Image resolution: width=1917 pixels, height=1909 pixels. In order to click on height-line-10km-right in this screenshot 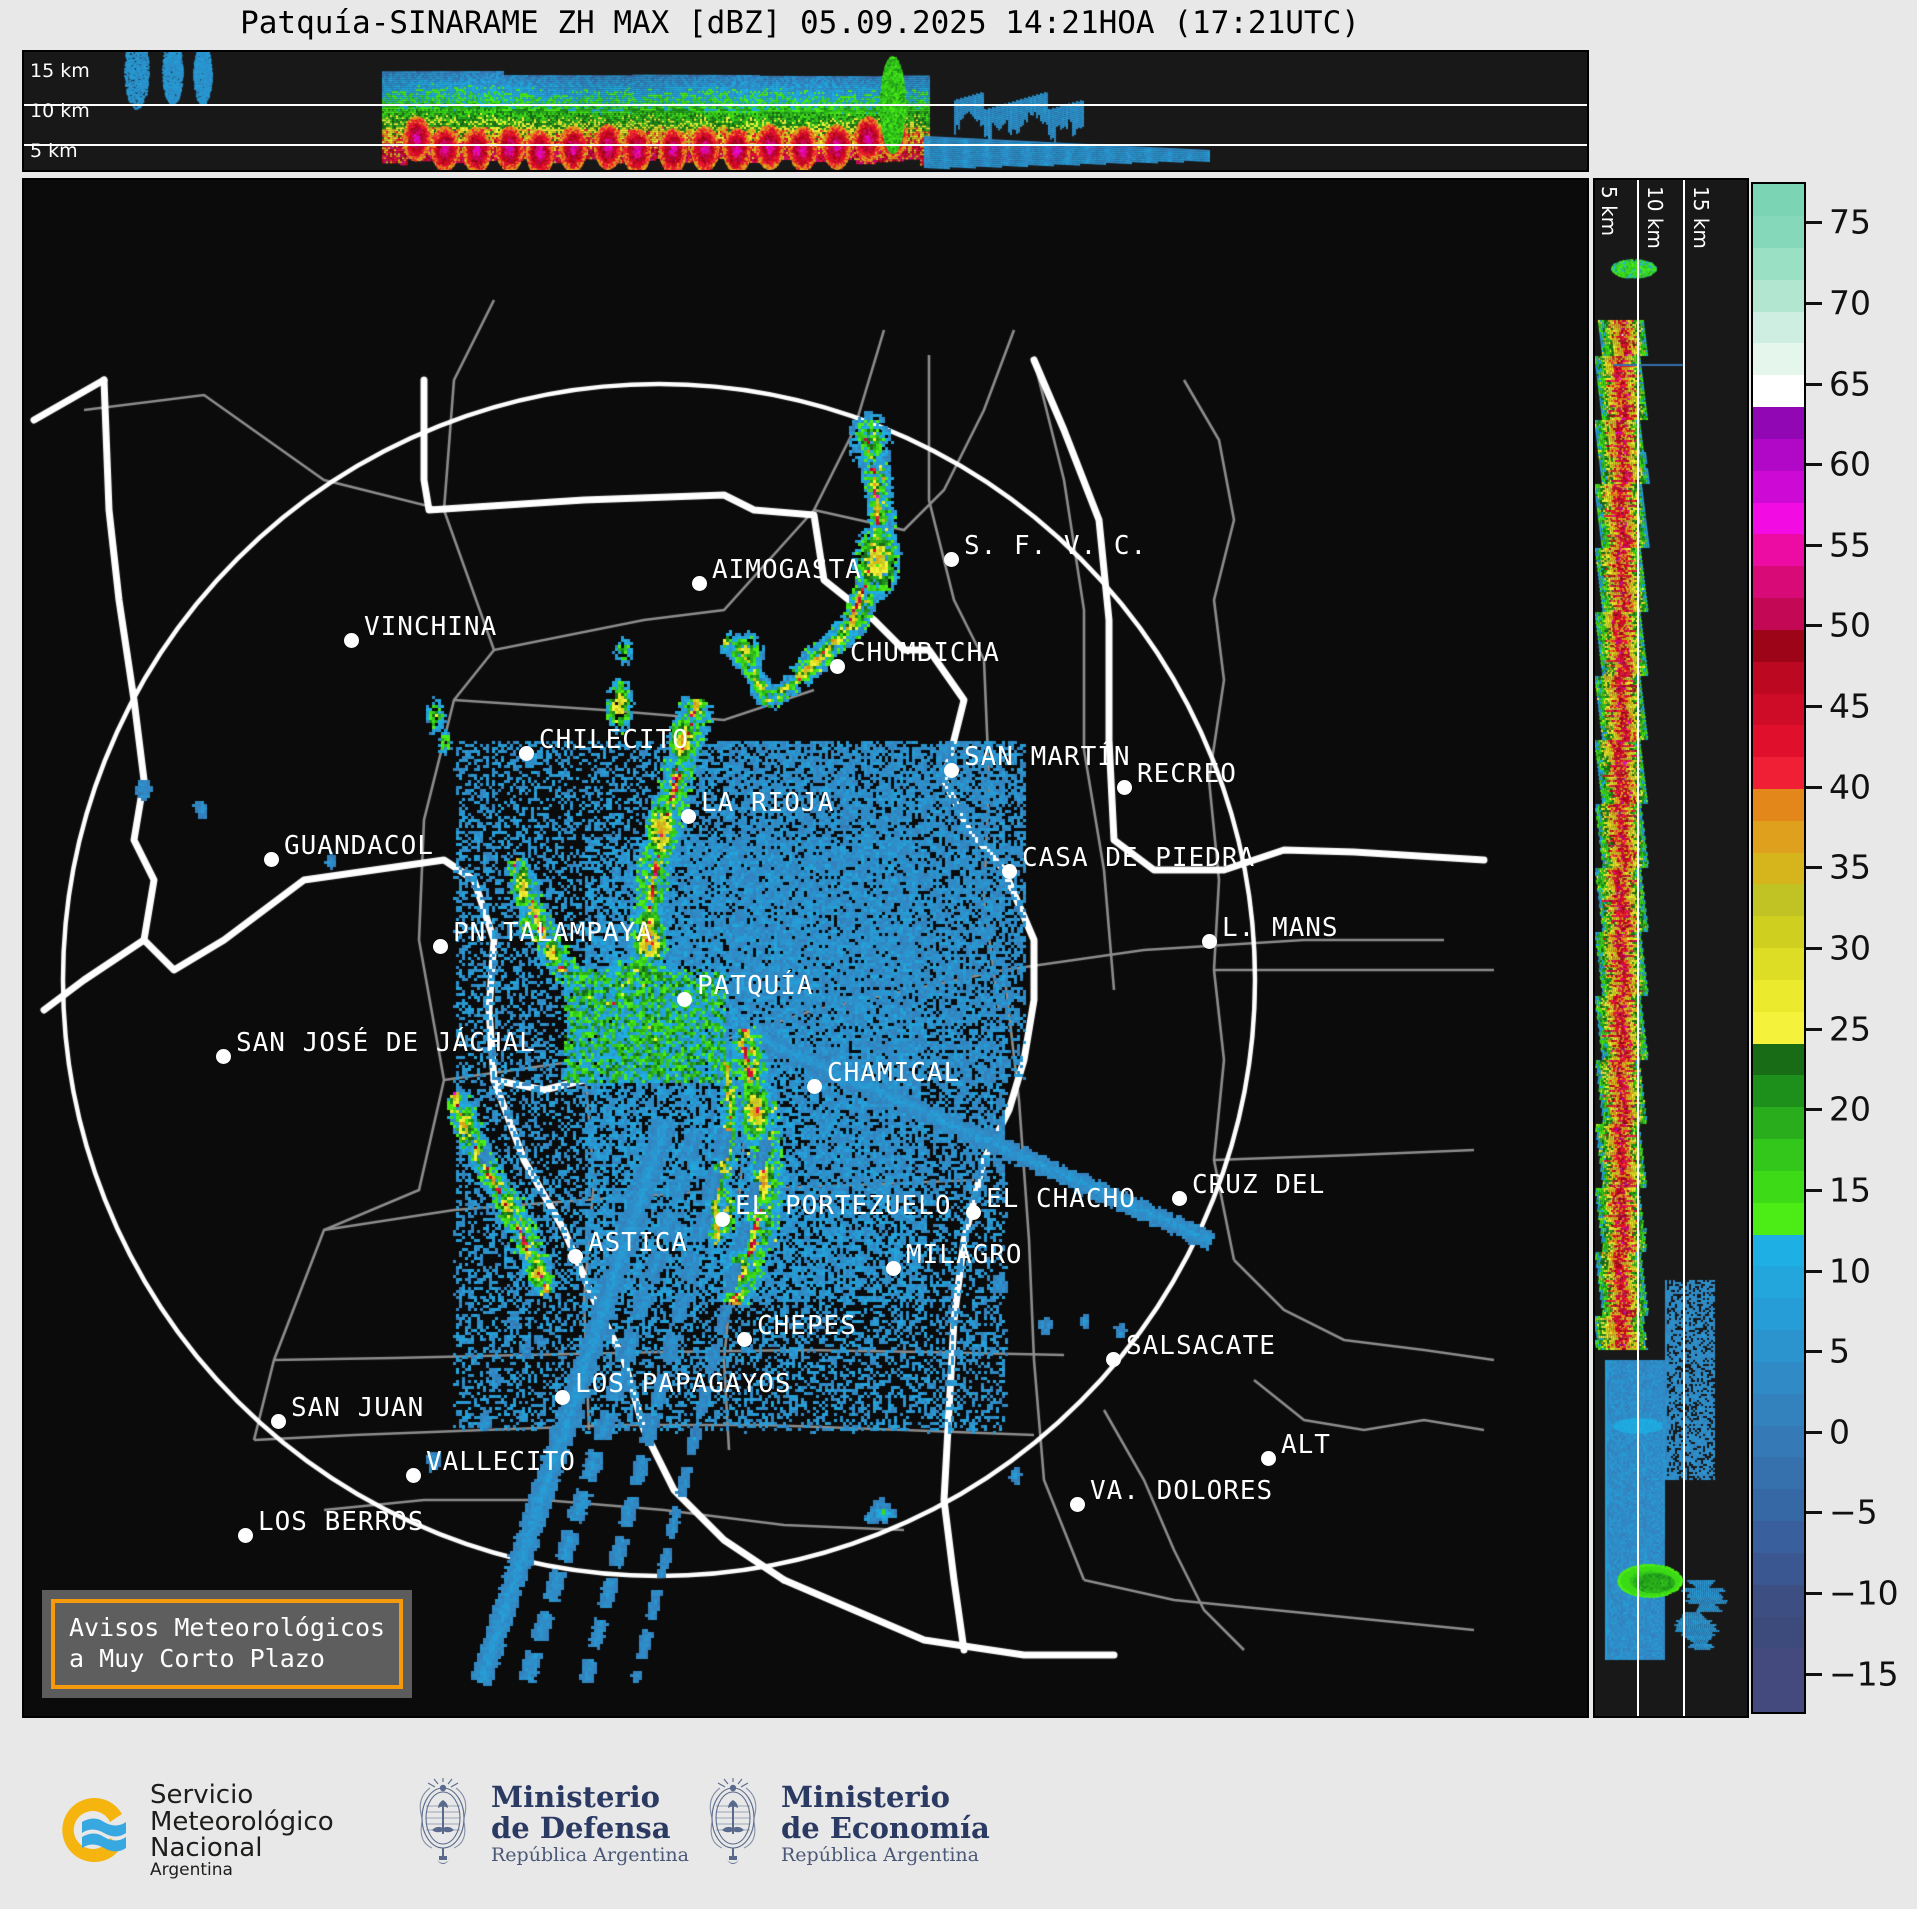, I will do `click(1684, 948)`.